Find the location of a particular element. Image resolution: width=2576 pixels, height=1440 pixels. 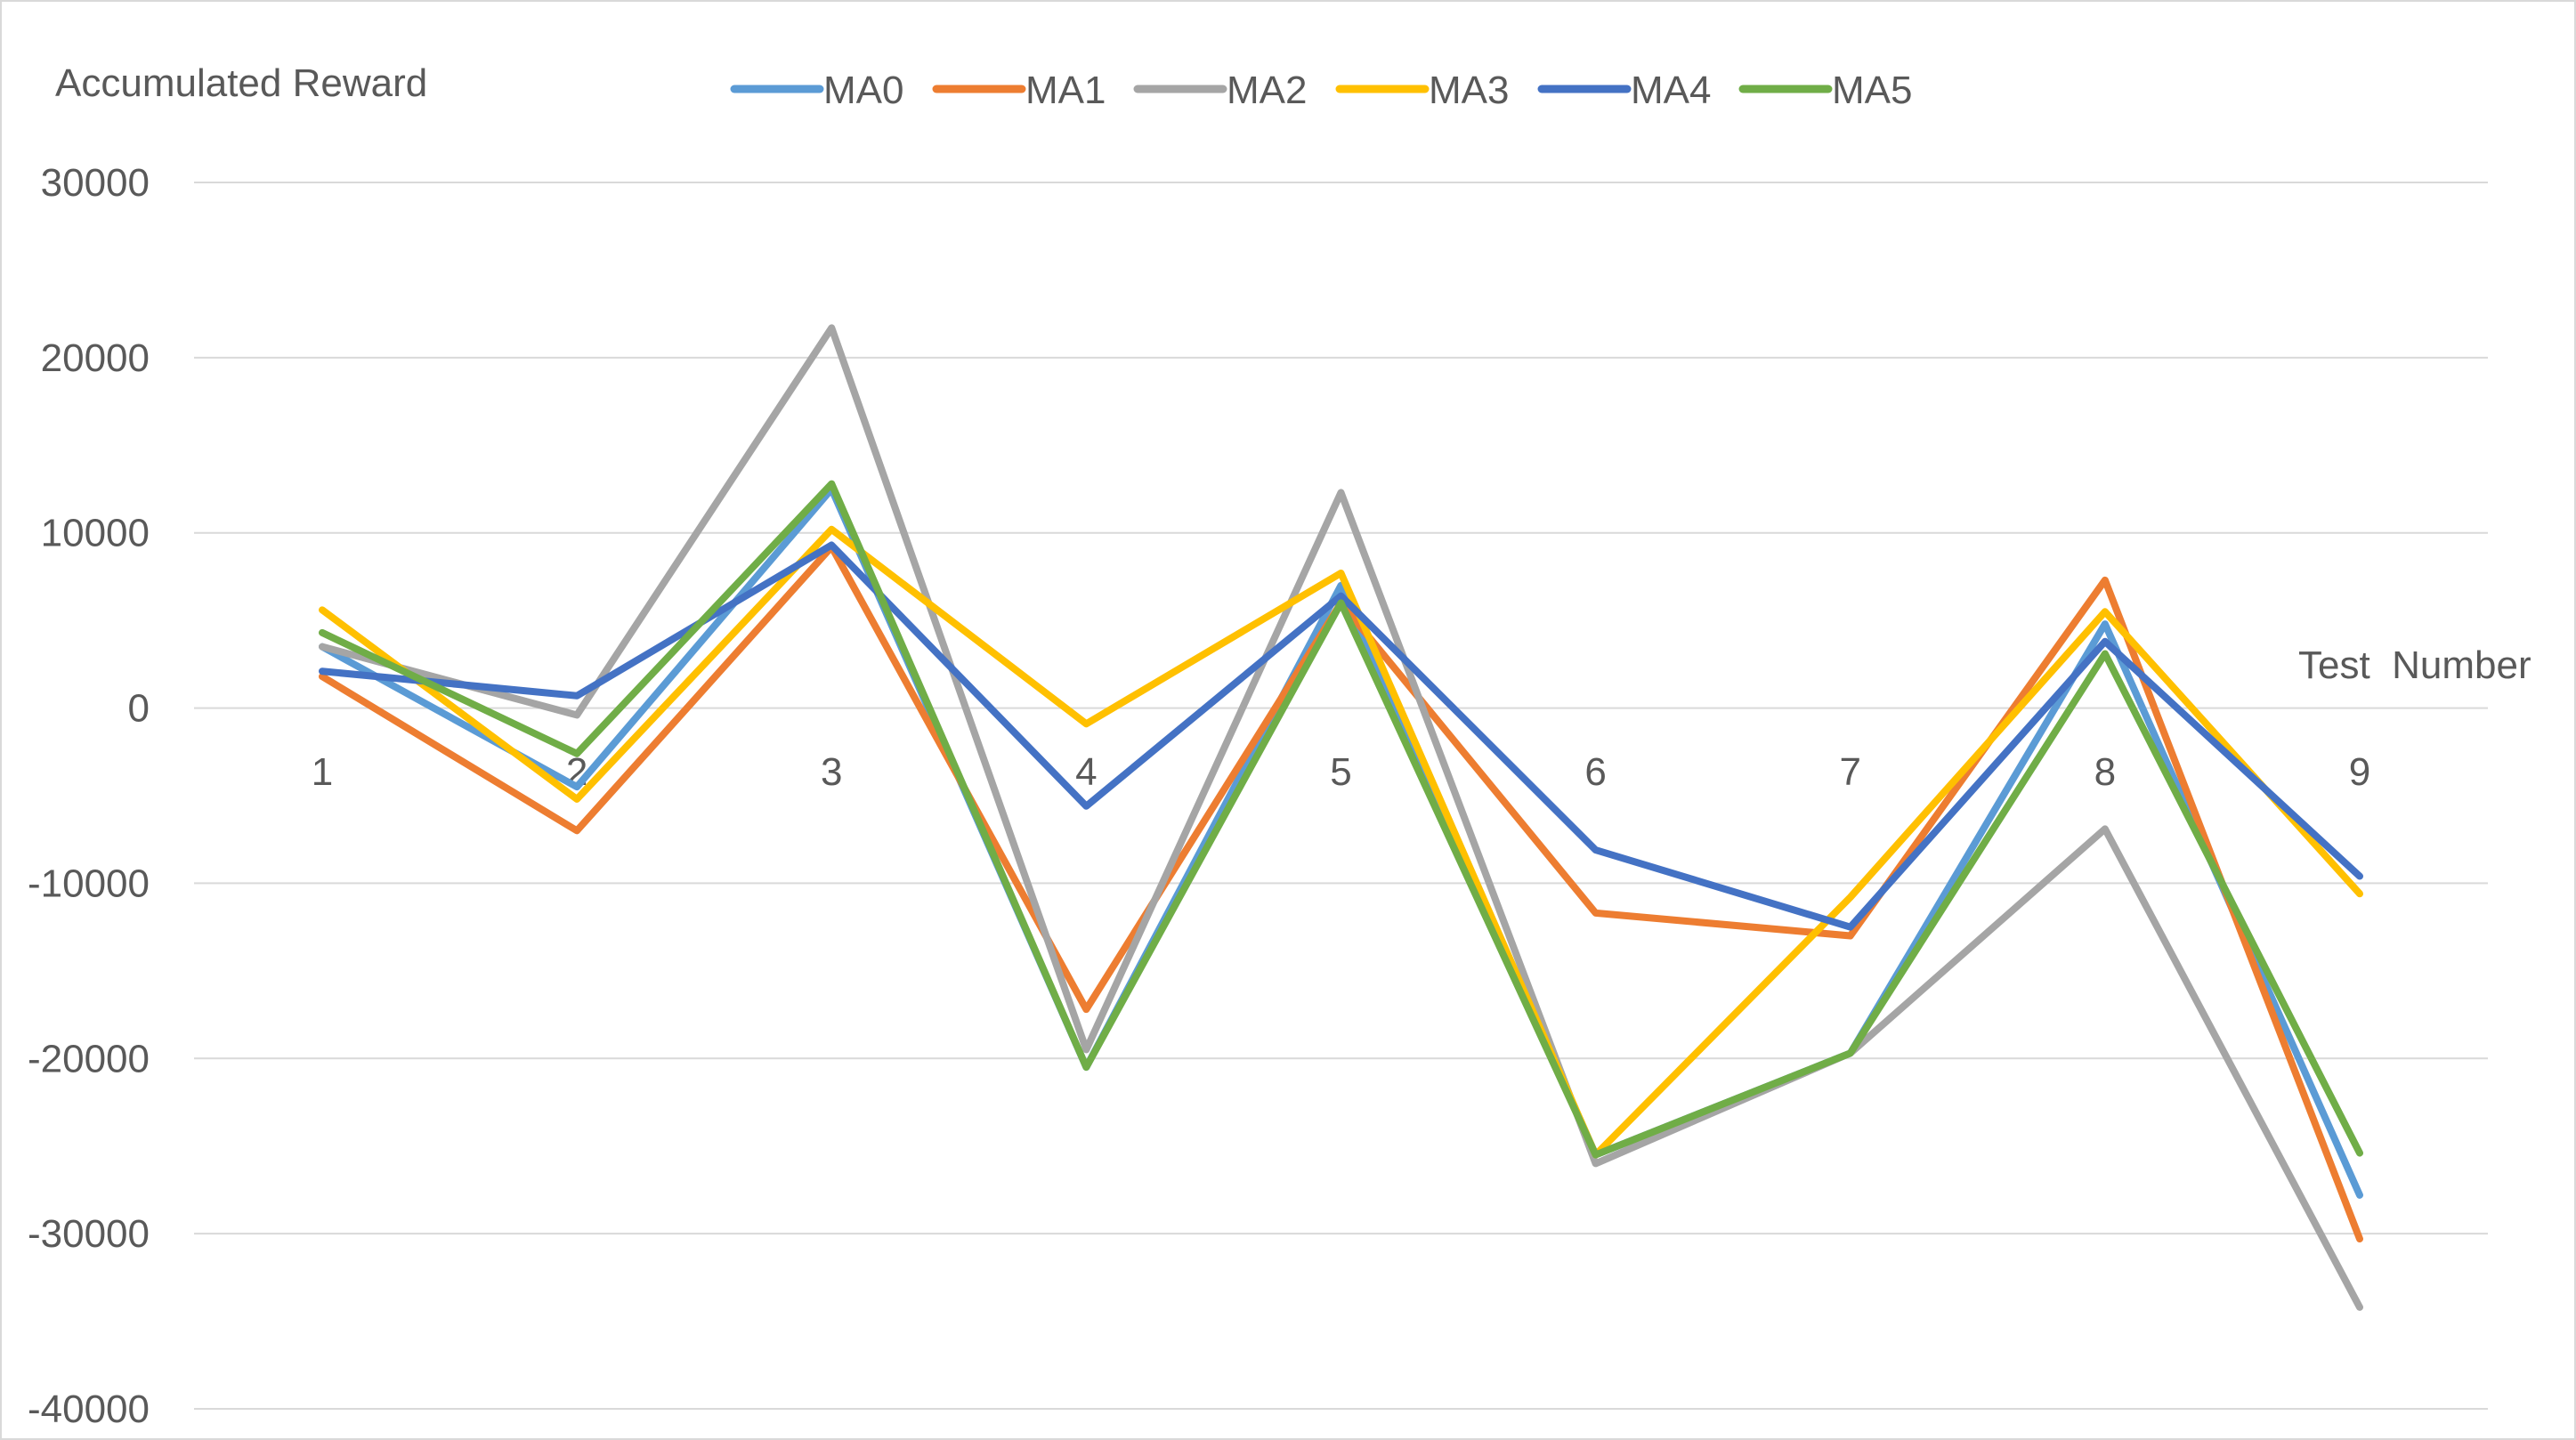

legend-label: MA3 is located at coordinates (1469, 90).